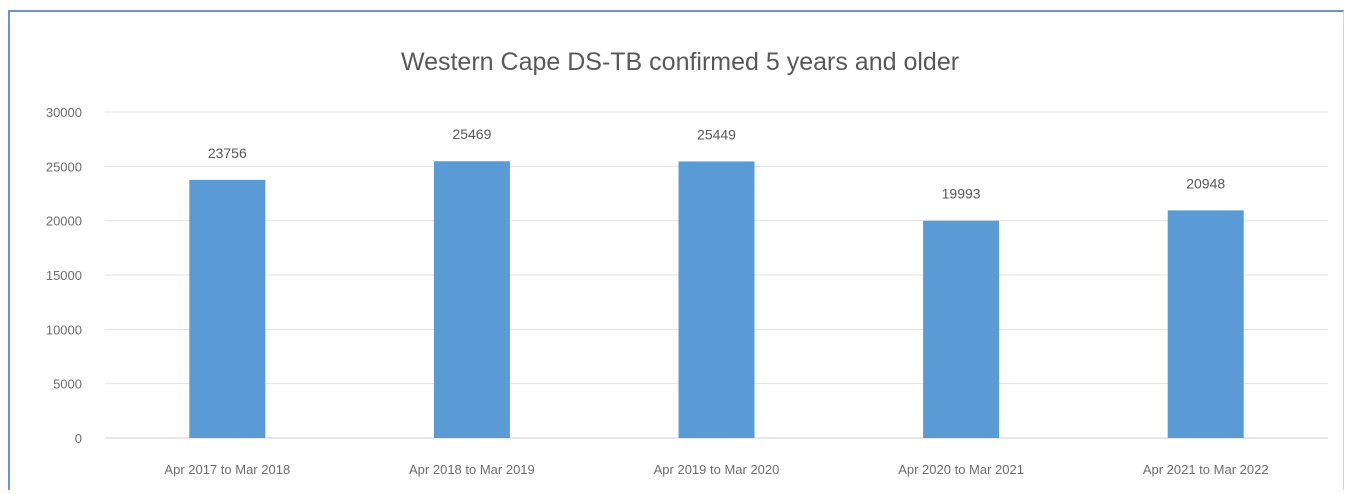  I want to click on data-label: 19993, so click(961, 194).